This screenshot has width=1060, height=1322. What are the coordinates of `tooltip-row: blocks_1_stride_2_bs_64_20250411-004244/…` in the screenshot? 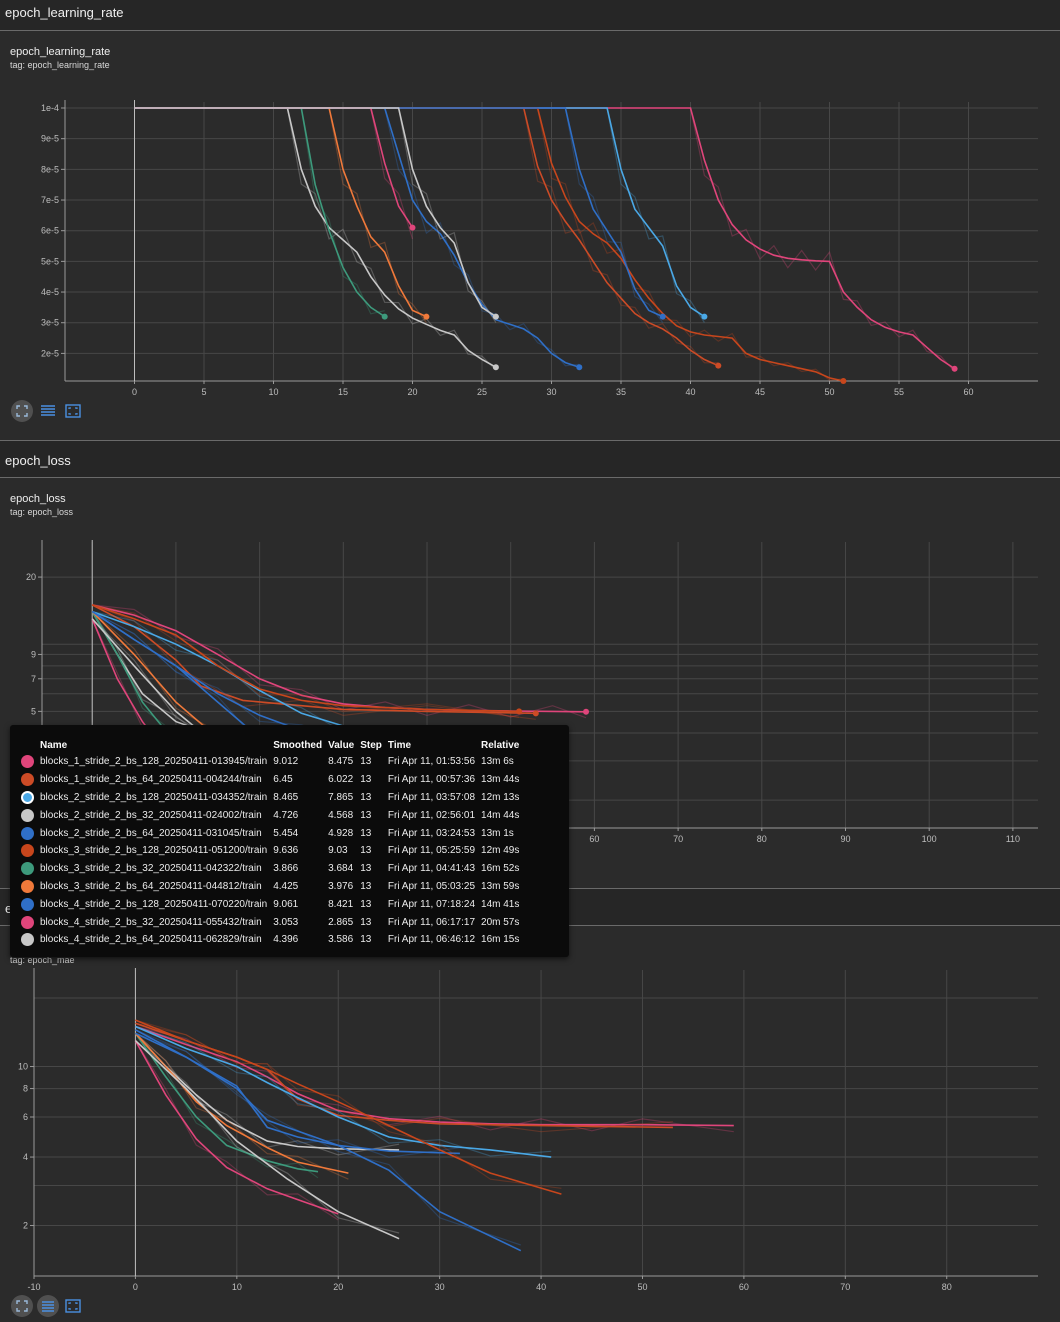 It's located at (270, 780).